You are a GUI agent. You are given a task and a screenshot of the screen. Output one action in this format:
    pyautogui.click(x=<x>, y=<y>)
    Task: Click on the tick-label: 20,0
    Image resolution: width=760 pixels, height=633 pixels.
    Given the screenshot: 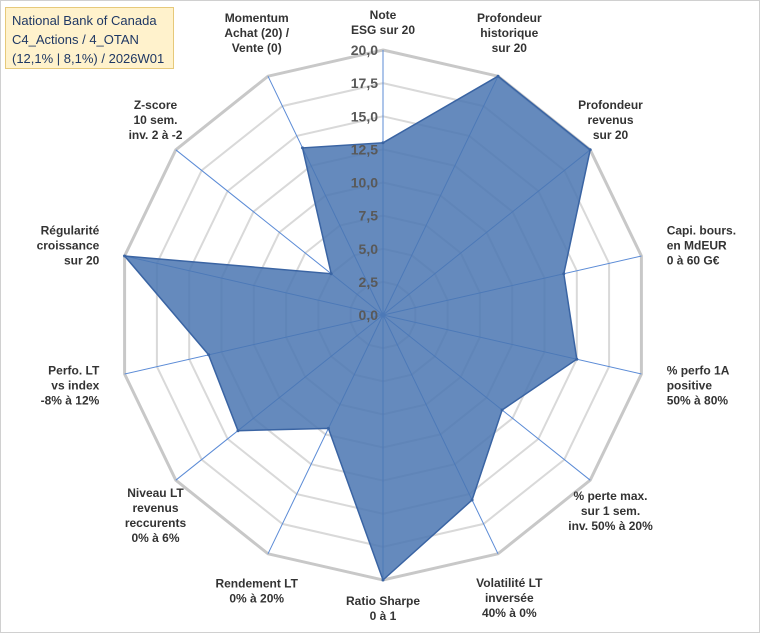 What is the action you would take?
    pyautogui.click(x=364, y=50)
    